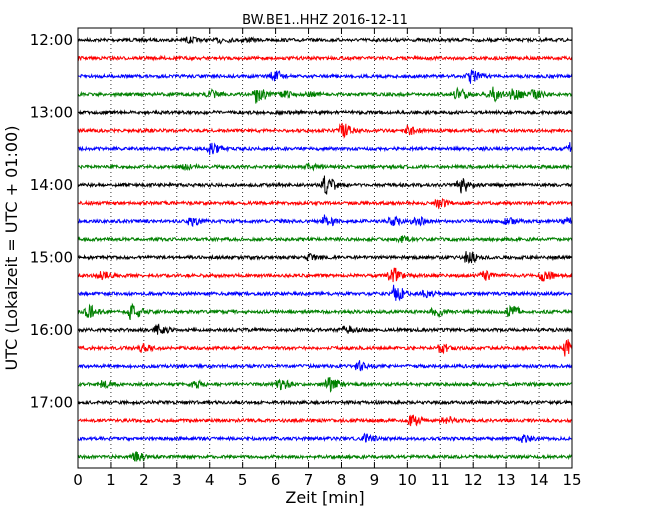 Image resolution: width=650 pixels, height=520 pixels. Describe the element at coordinates (325, 148) in the screenshot. I see `trace-13:30` at that location.